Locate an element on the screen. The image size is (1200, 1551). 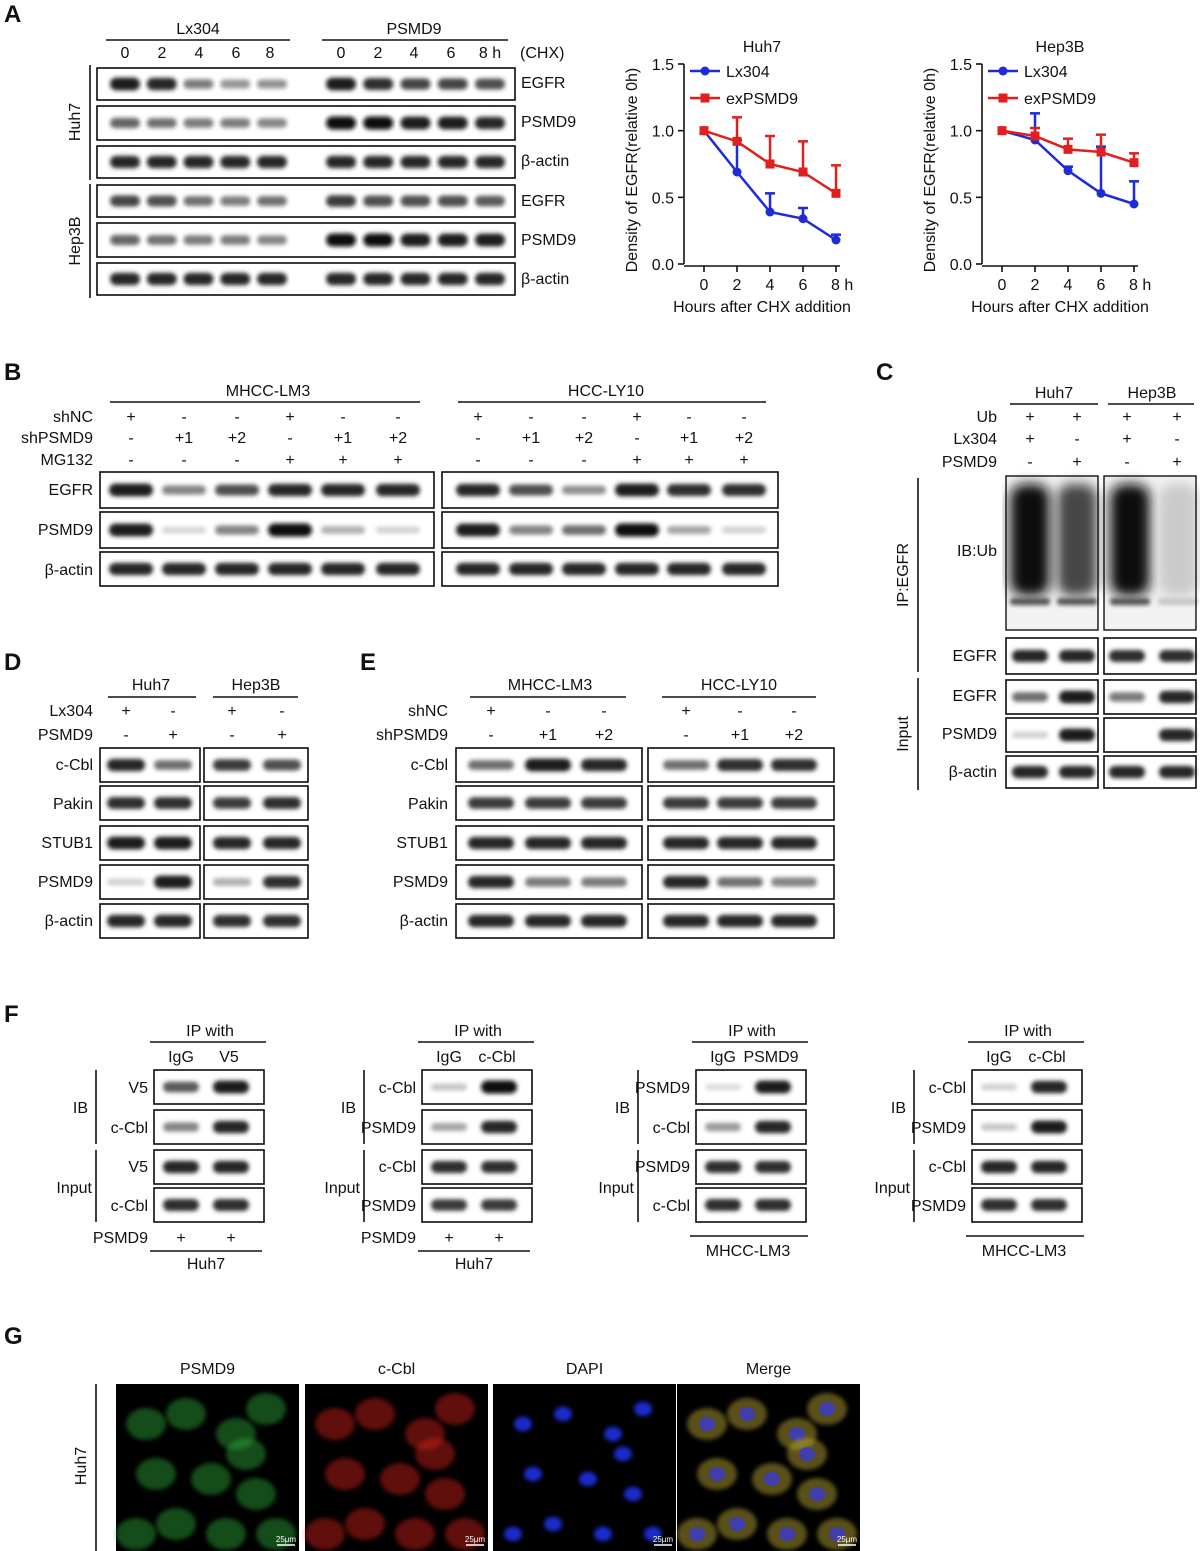
micrograph-c-cbl: c-Cbl 25μm is located at coordinates (396, 1456).